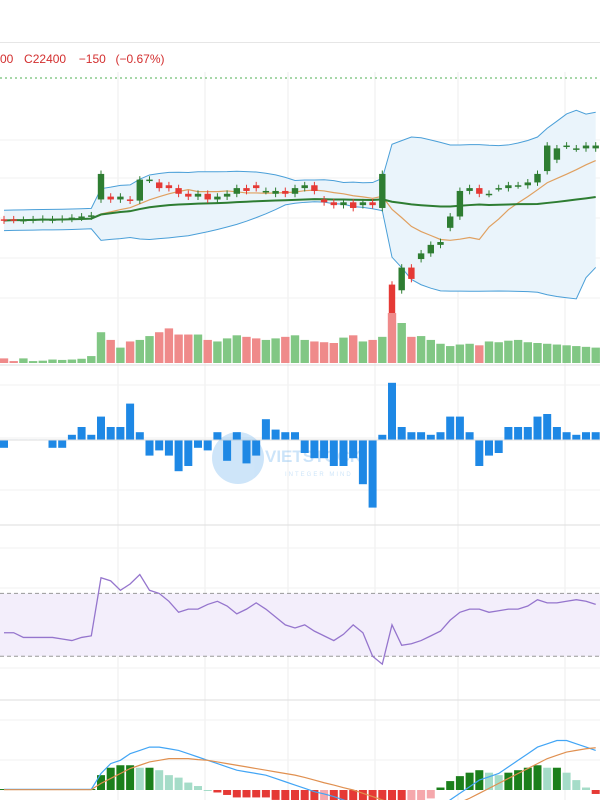 Image resolution: width=600 pixels, height=800 pixels. Describe the element at coordinates (299, 208) in the screenshot. I see `moving-average-long-line` at that location.